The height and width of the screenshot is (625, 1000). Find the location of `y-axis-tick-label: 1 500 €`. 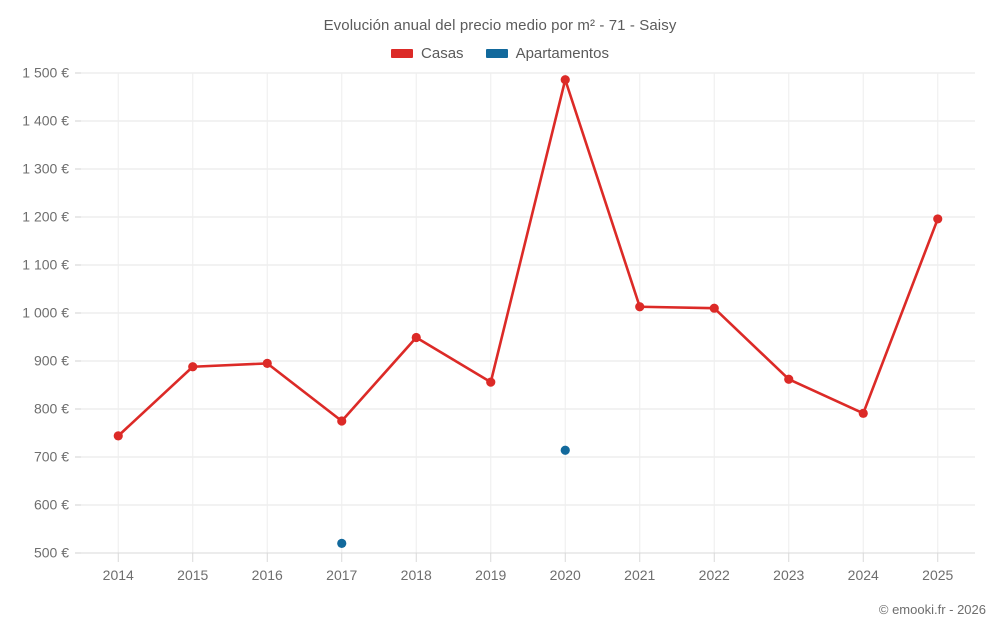

y-axis-tick-label: 1 500 € is located at coordinates (45, 73).